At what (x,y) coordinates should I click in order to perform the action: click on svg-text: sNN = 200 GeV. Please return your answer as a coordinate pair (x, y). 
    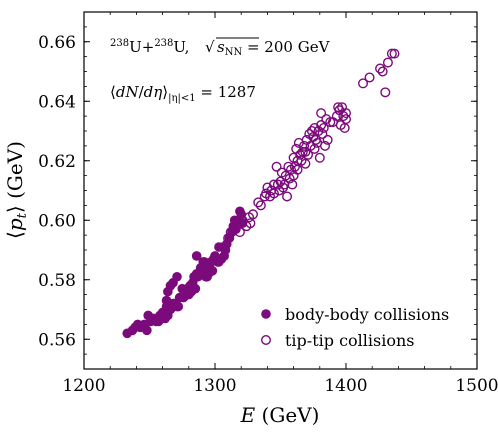
    Looking at the image, I should click on (274, 48).